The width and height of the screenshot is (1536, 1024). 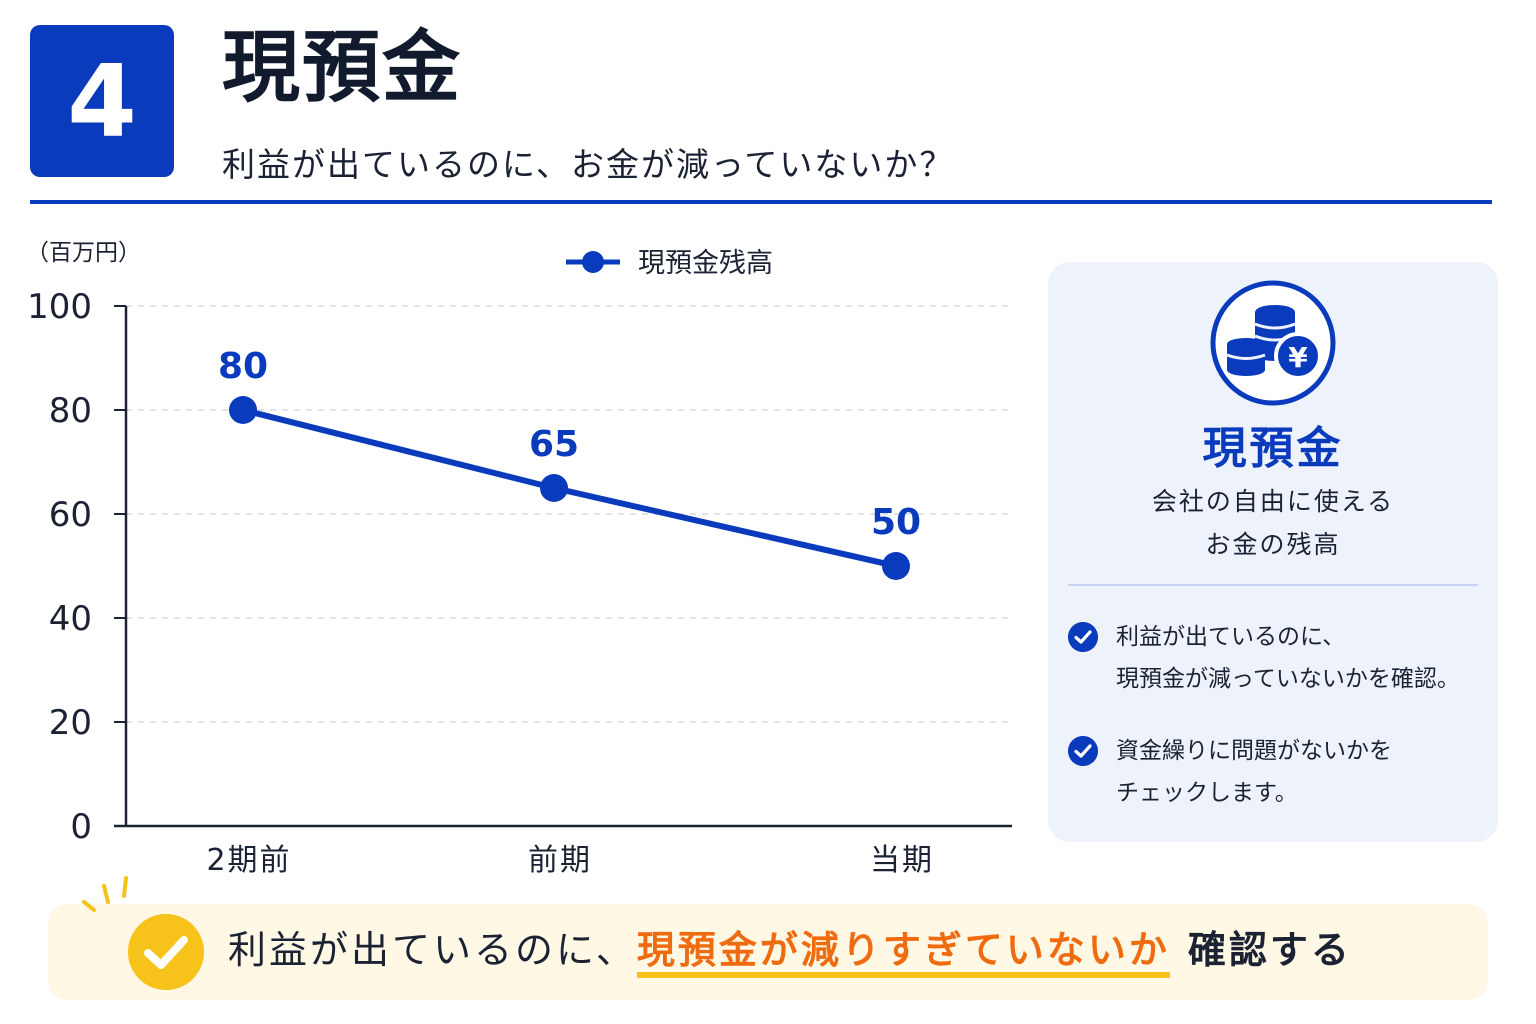 I want to click on y-tick-label: 40, so click(x=70, y=619).